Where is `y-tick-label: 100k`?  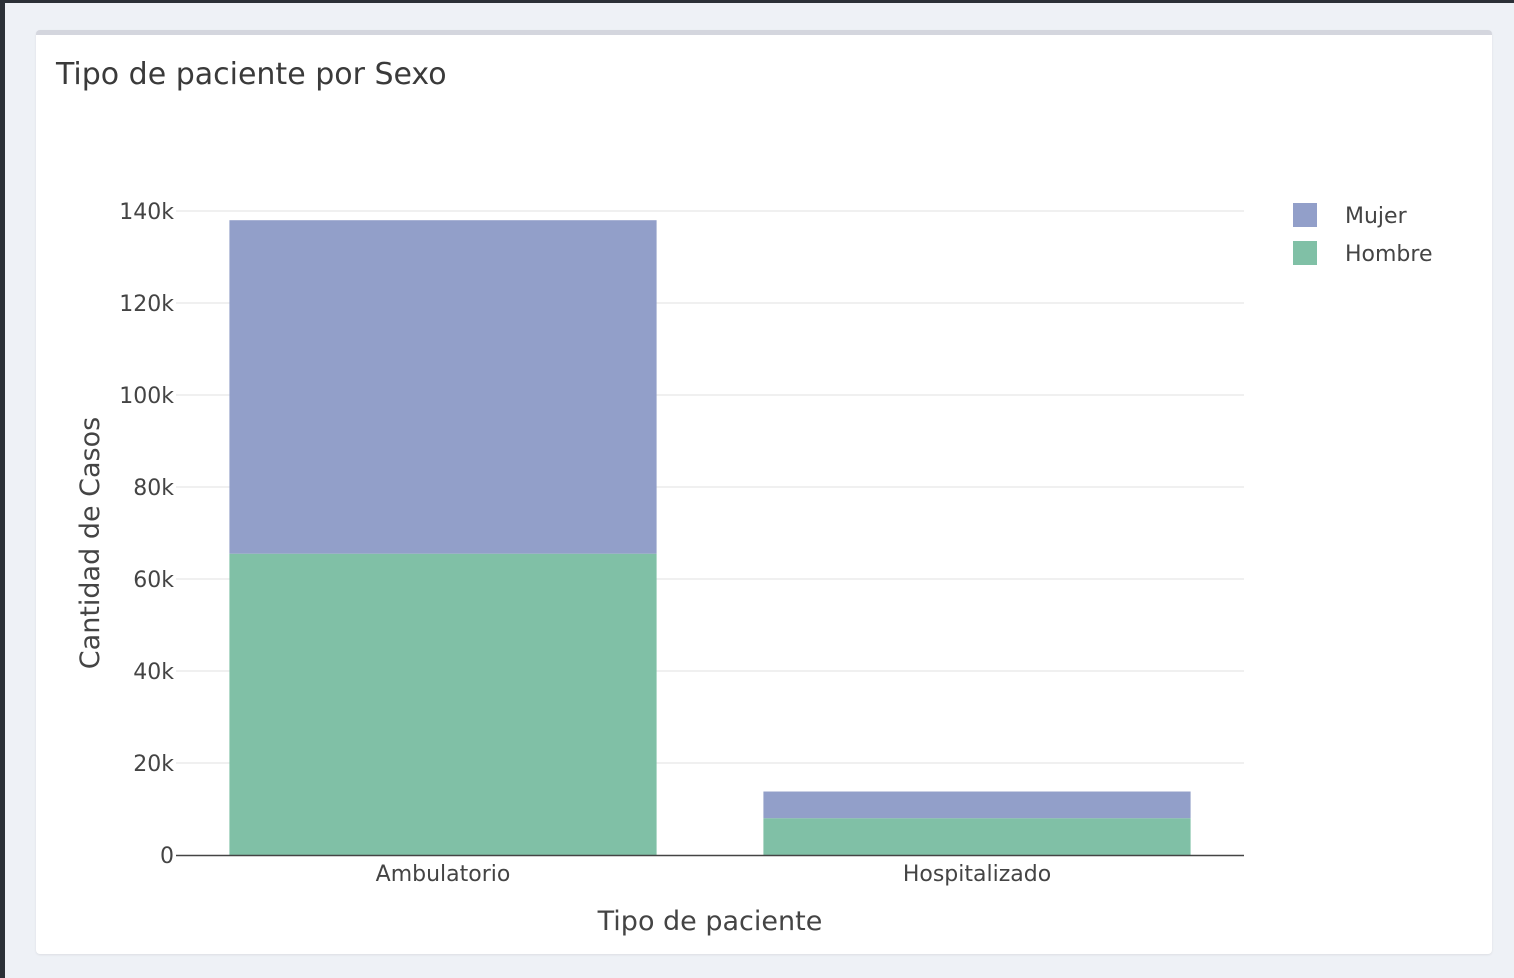 y-tick-label: 100k is located at coordinates (146, 396).